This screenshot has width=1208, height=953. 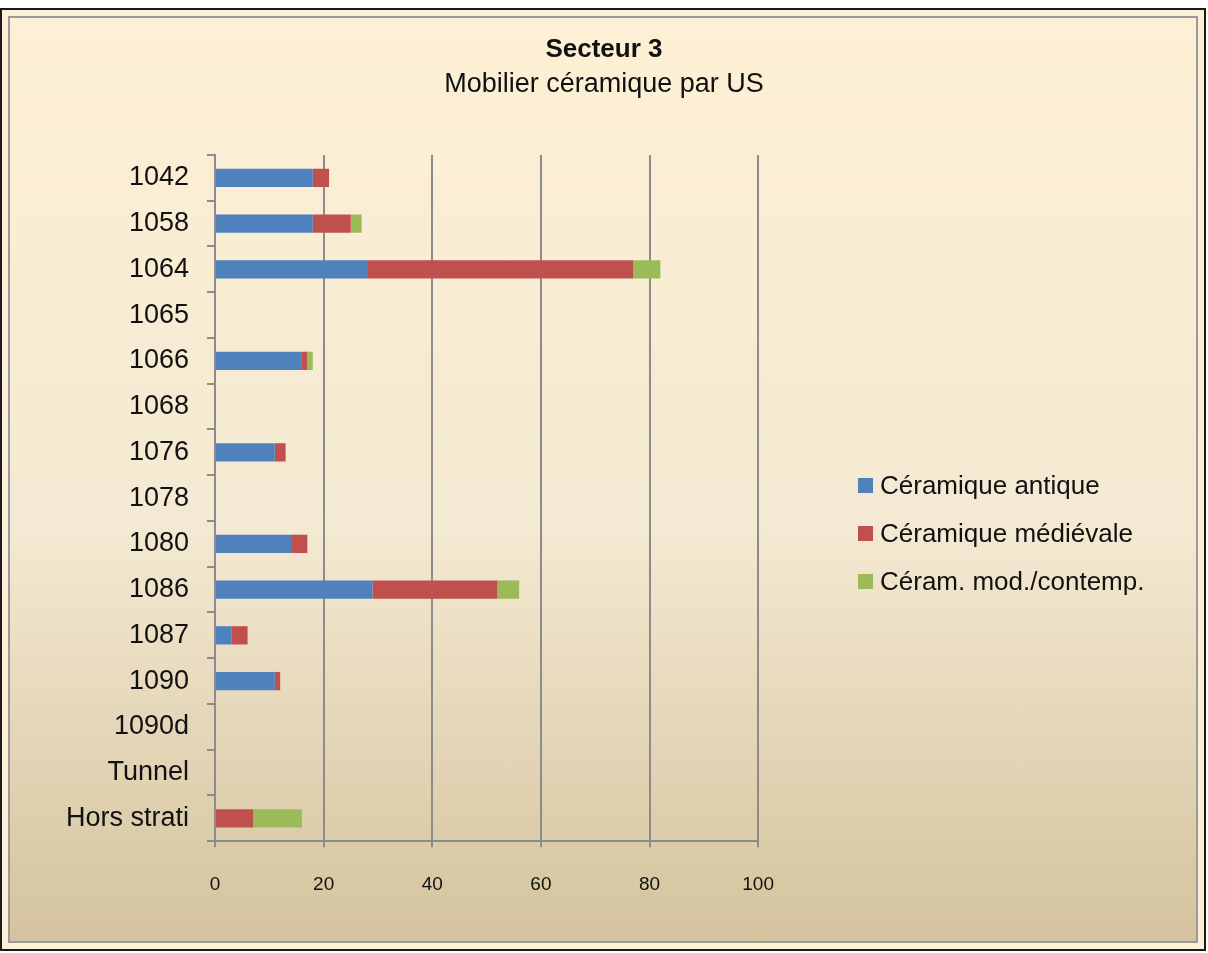 What do you see at coordinates (158, 633) in the screenshot?
I see `y-tick-label: 1087` at bounding box center [158, 633].